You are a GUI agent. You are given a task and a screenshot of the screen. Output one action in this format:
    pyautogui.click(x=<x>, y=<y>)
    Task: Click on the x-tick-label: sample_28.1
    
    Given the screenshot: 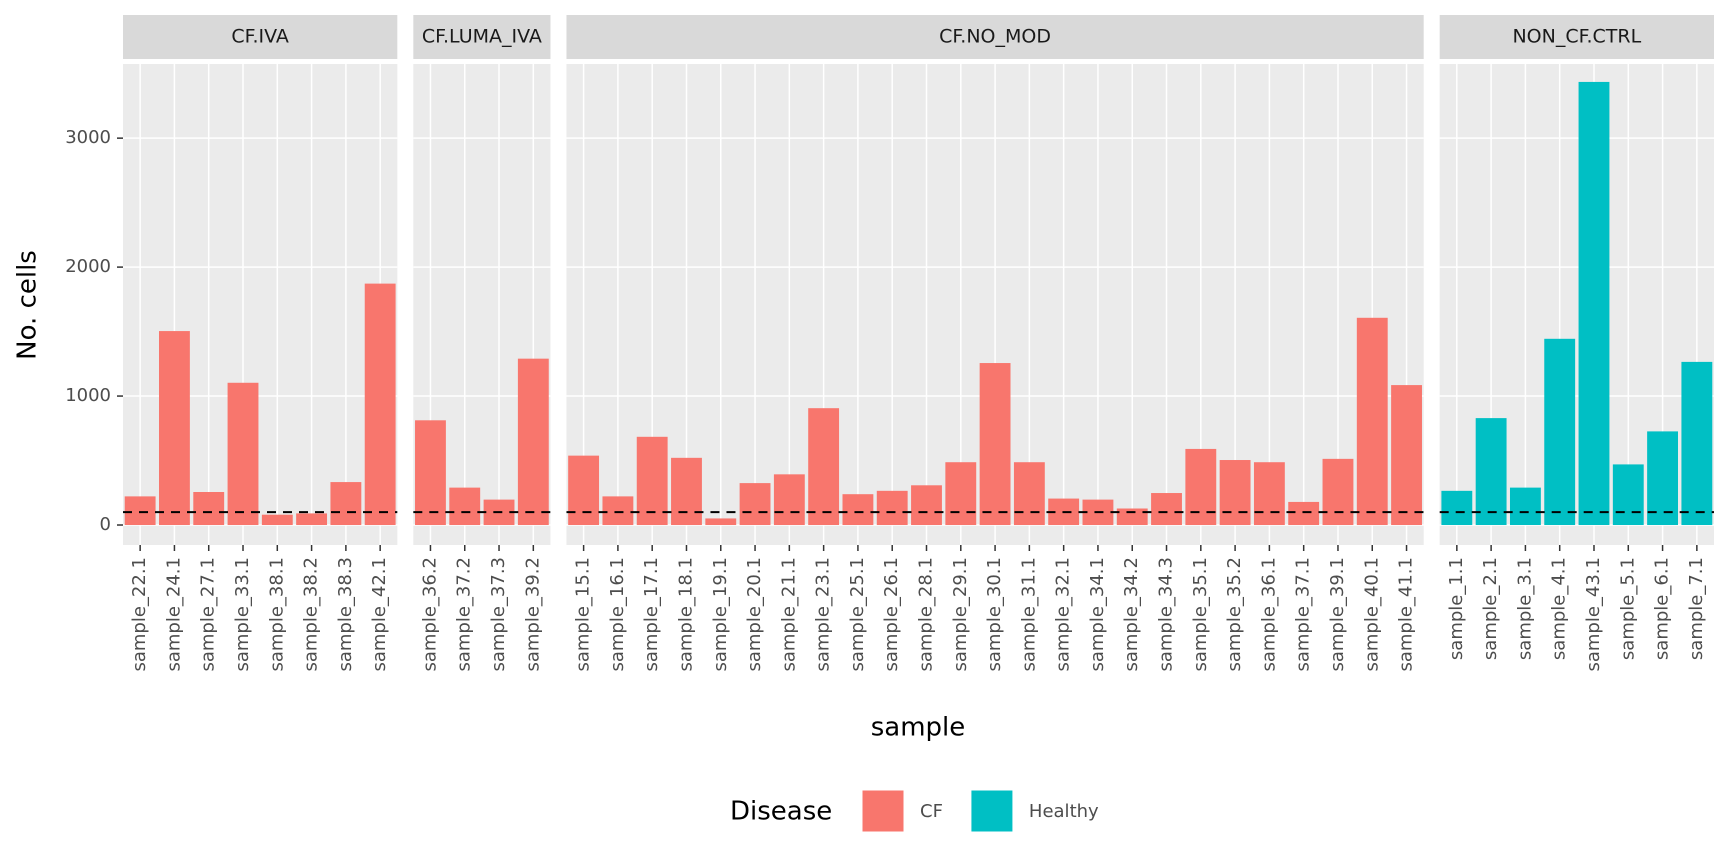 What is the action you would take?
    pyautogui.click(x=926, y=614)
    